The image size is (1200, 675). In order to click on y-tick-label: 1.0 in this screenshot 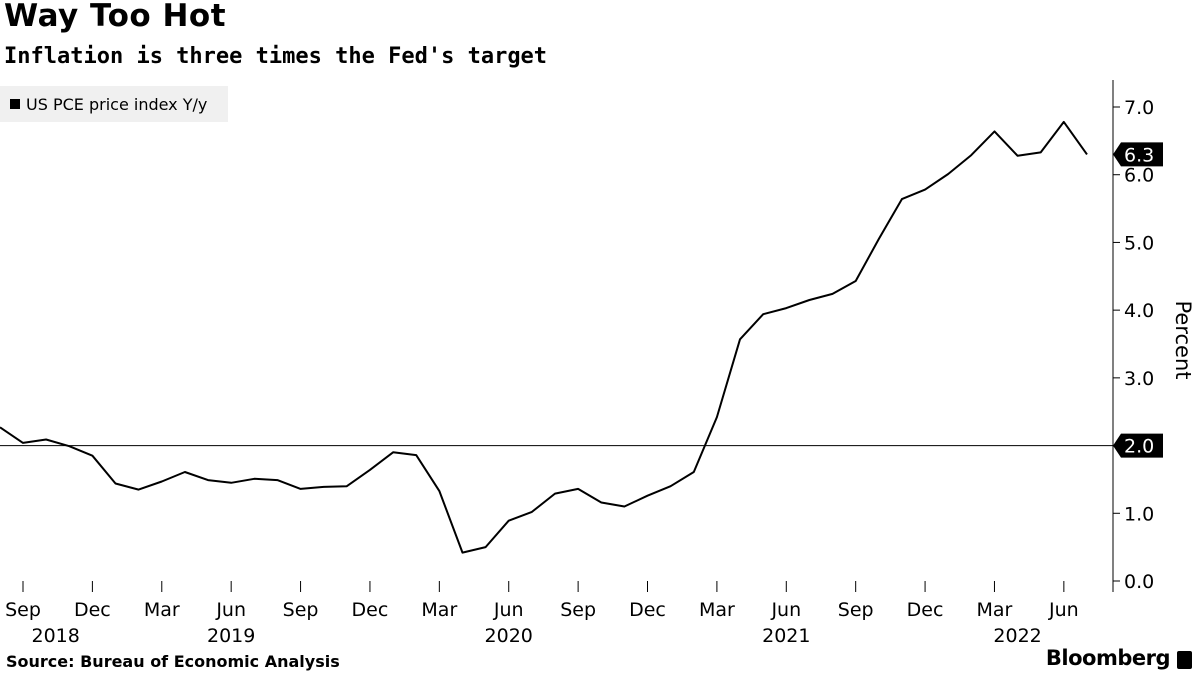, I will do `click(1139, 514)`.